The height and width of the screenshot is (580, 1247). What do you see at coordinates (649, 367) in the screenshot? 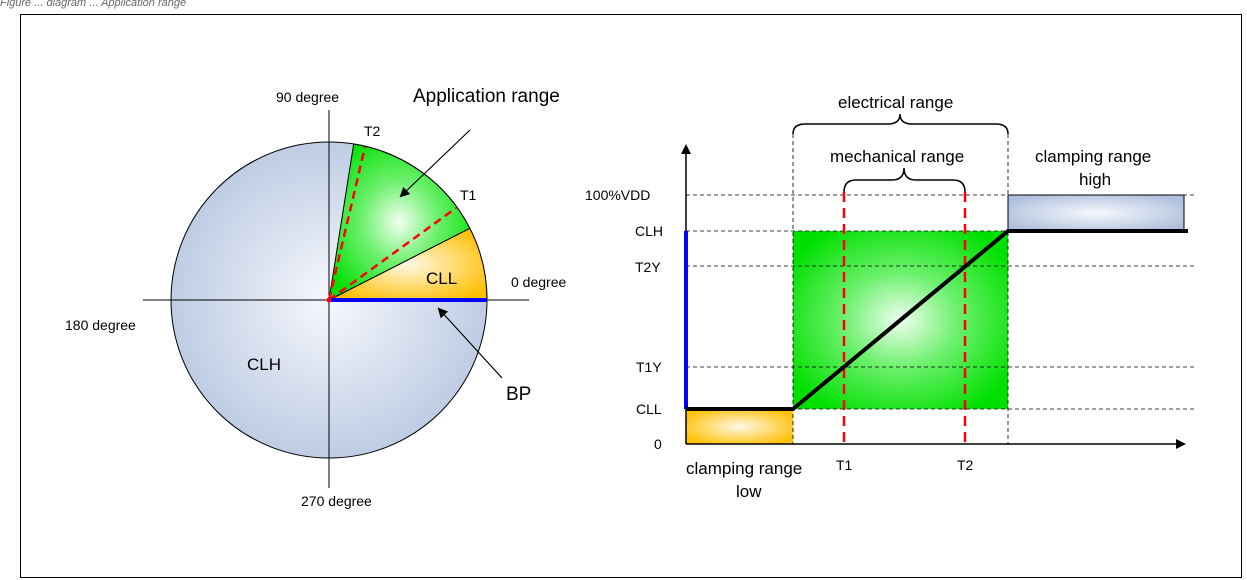
I see `y-label-t1y: T1Y` at bounding box center [649, 367].